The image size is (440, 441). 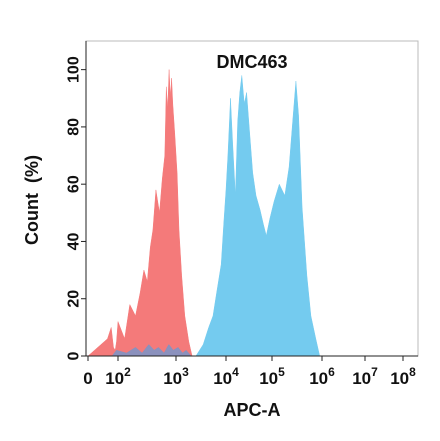 What do you see at coordinates (76, 208) in the screenshot?
I see `y-ticks: 0 20 40 60 80 100` at bounding box center [76, 208].